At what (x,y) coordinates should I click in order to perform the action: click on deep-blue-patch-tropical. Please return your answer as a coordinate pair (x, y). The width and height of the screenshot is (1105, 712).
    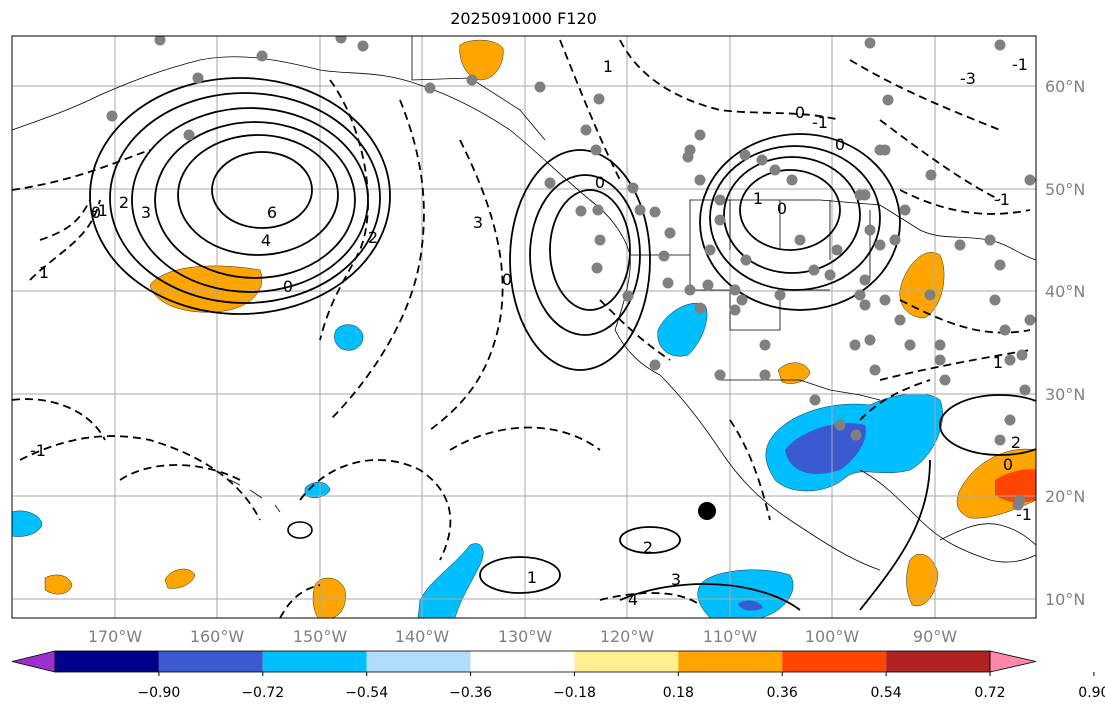
    Looking at the image, I should click on (750, 605).